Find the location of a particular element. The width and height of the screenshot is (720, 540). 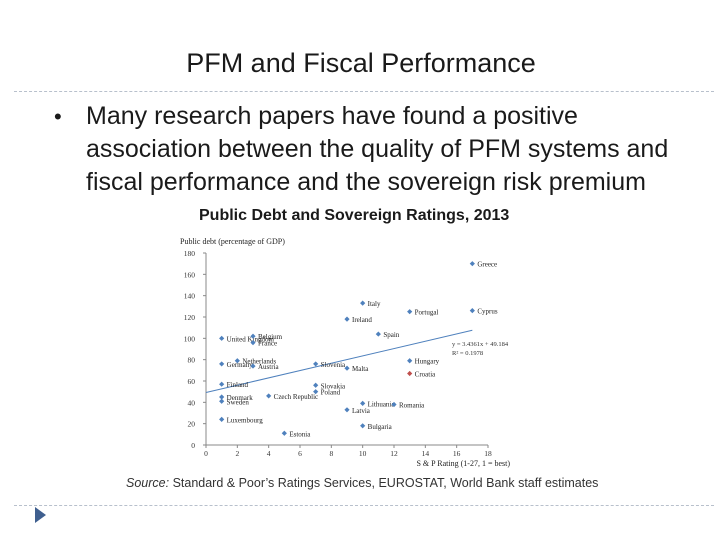

y-tick-label: 140 is located at coordinates (190, 296).